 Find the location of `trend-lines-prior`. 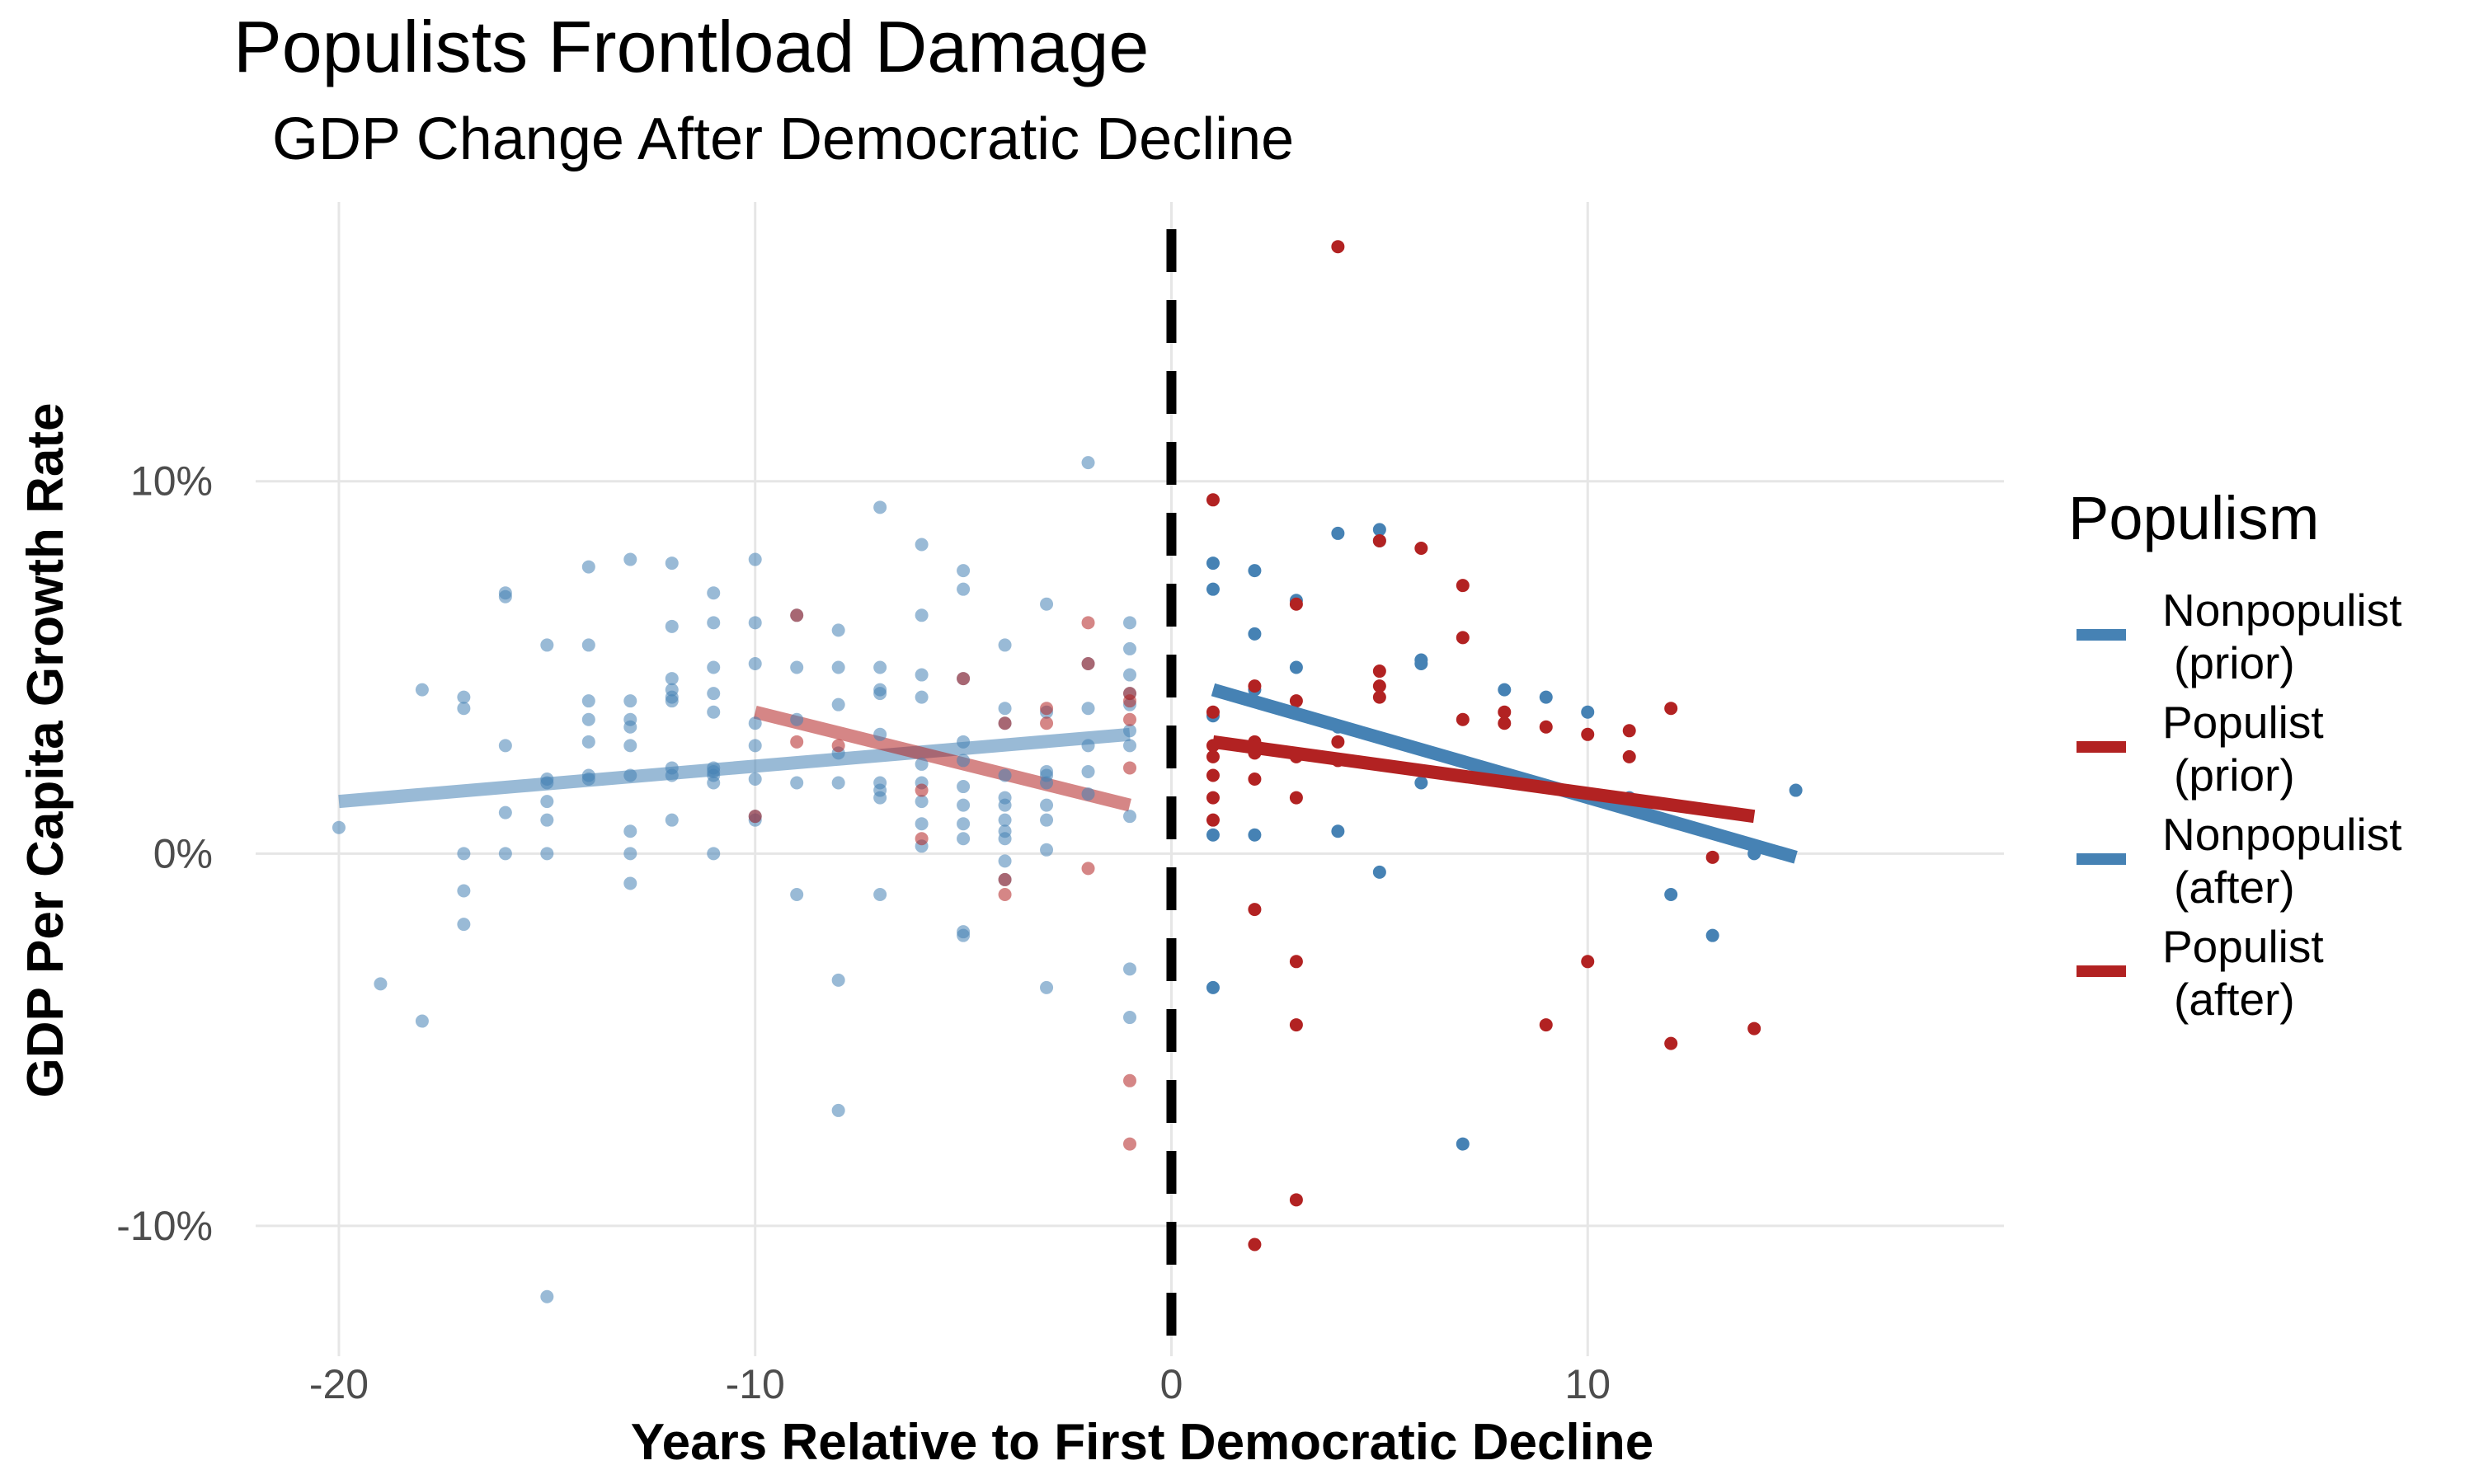

trend-lines-prior is located at coordinates (734, 758).